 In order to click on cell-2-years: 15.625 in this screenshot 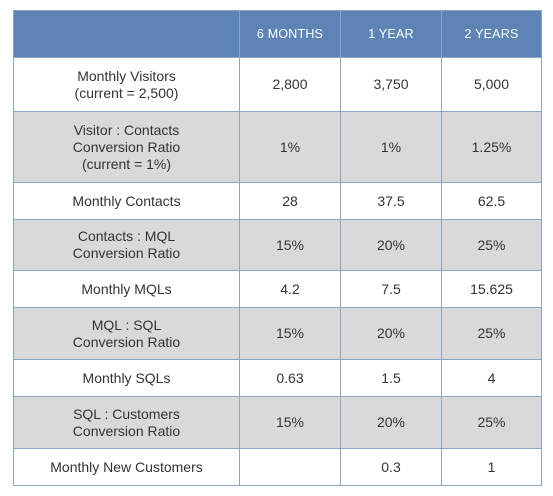, I will do `click(491, 289)`.